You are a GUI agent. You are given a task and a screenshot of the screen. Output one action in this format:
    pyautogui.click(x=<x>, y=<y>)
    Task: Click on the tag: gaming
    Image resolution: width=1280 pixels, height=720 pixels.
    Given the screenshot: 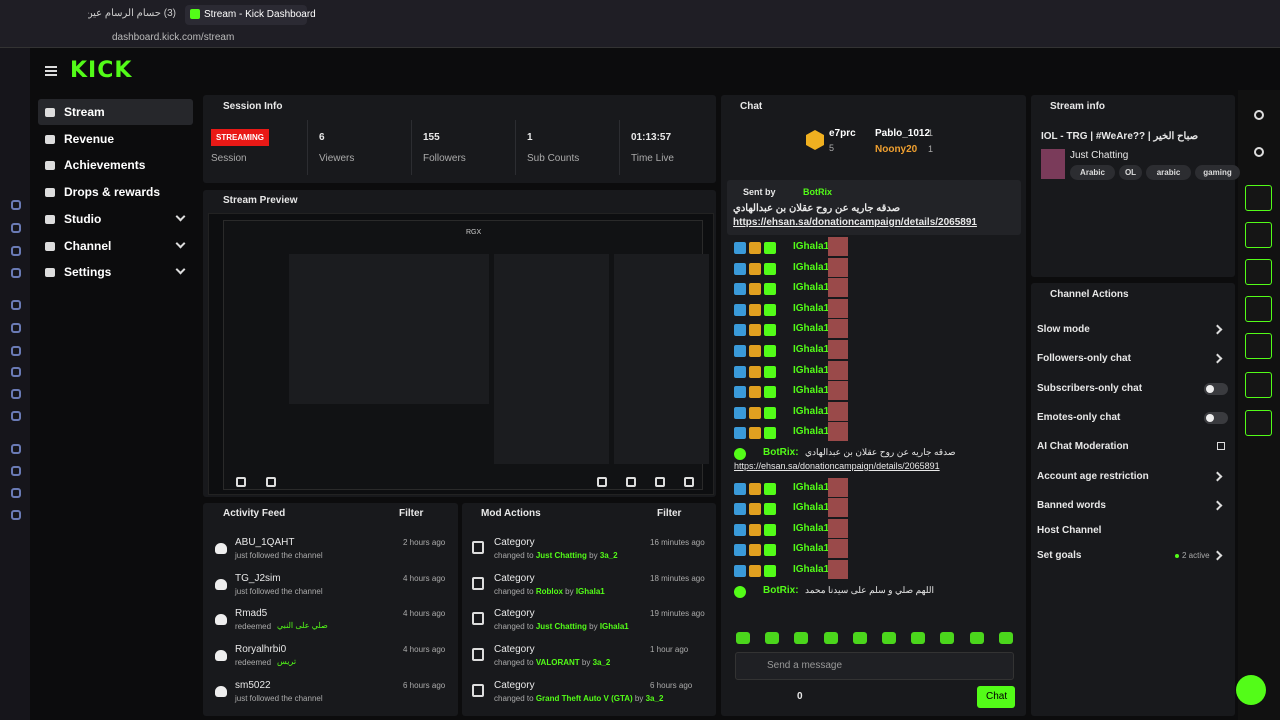 What is the action you would take?
    pyautogui.click(x=1217, y=172)
    